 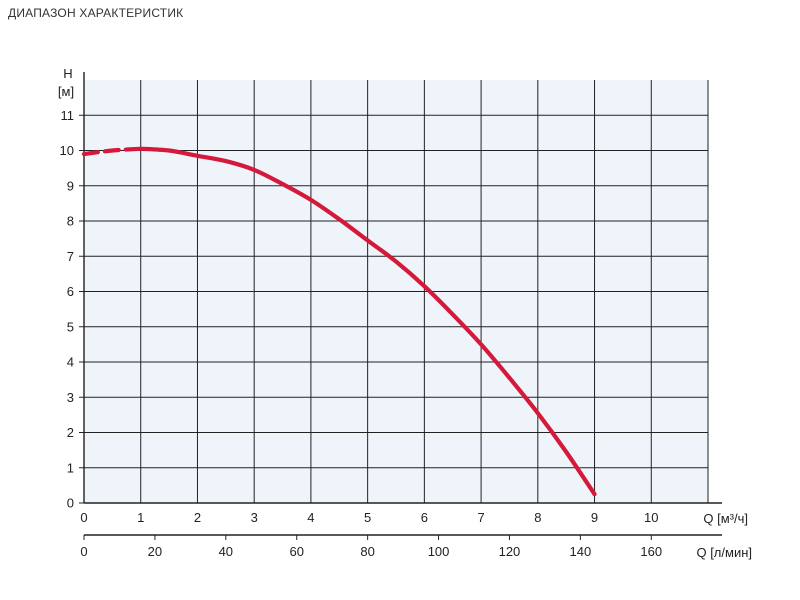 I want to click on y-axis-unit: [м], so click(x=66, y=91).